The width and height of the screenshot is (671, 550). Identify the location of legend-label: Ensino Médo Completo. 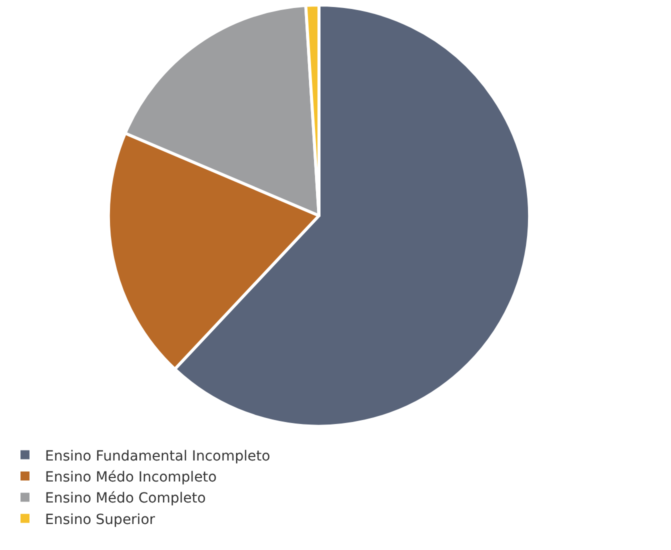
(125, 498).